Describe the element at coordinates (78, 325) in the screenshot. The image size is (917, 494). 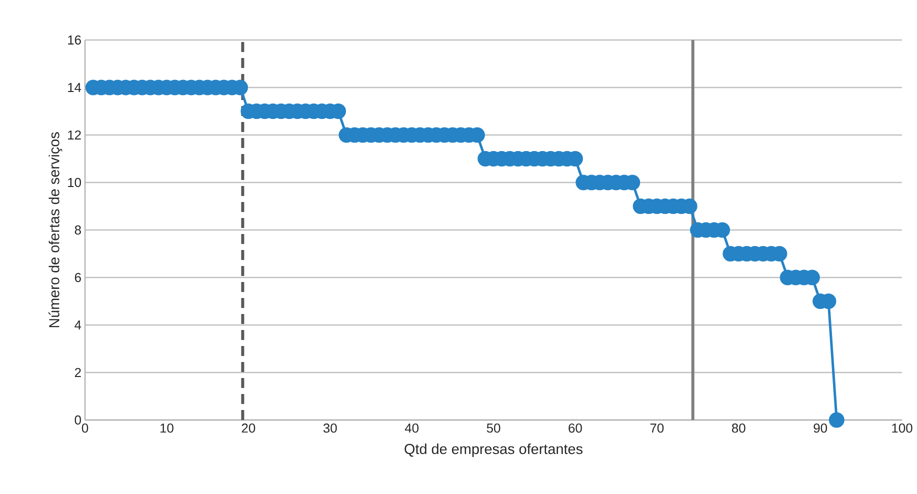
I see `y-tick-label: 4` at that location.